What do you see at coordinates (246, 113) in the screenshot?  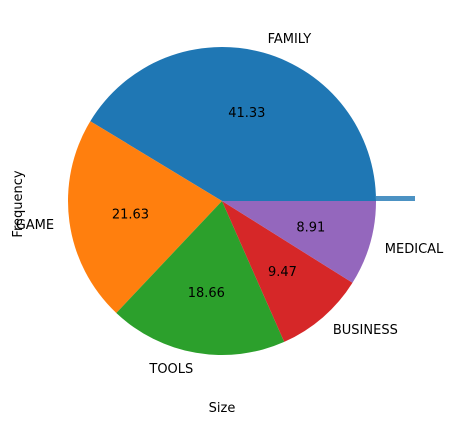 I see `slice-value-family: 41.33` at bounding box center [246, 113].